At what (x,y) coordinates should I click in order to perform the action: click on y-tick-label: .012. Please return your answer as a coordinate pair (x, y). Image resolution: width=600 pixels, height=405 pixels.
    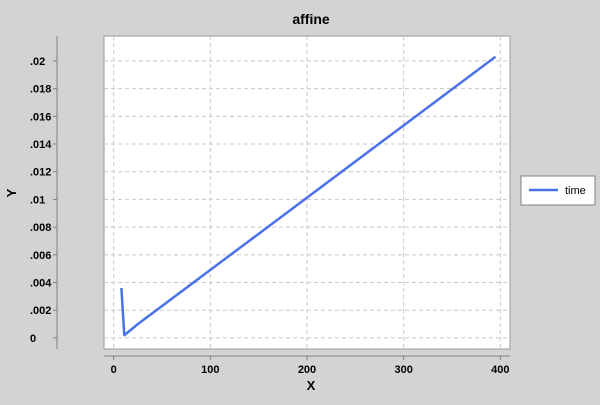
    Looking at the image, I should click on (40, 173).